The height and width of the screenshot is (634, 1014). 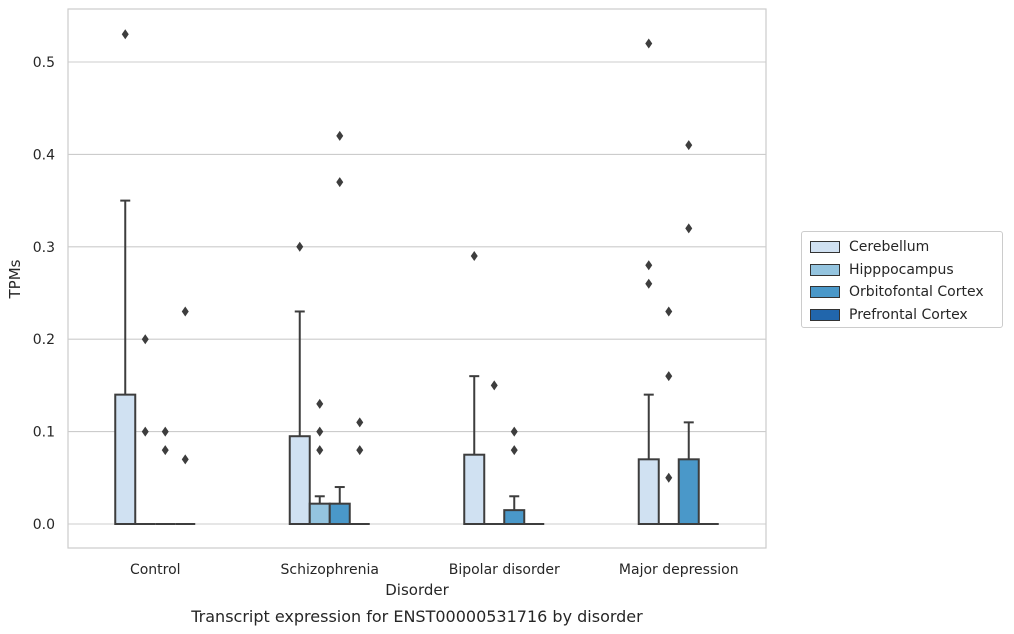 I want to click on y-axis-title: TPMs, so click(x=15, y=279).